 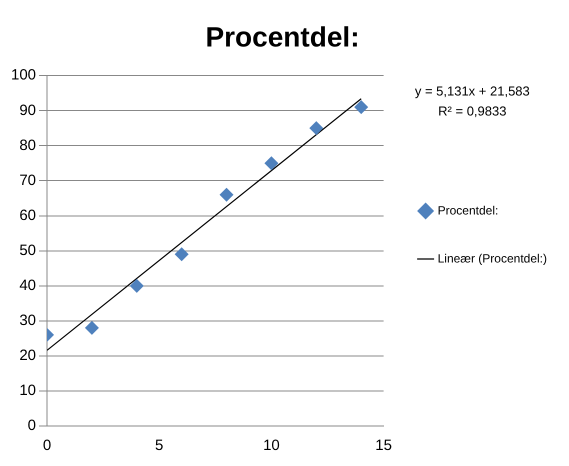 I want to click on y-tick-label: 10, so click(x=27, y=391).